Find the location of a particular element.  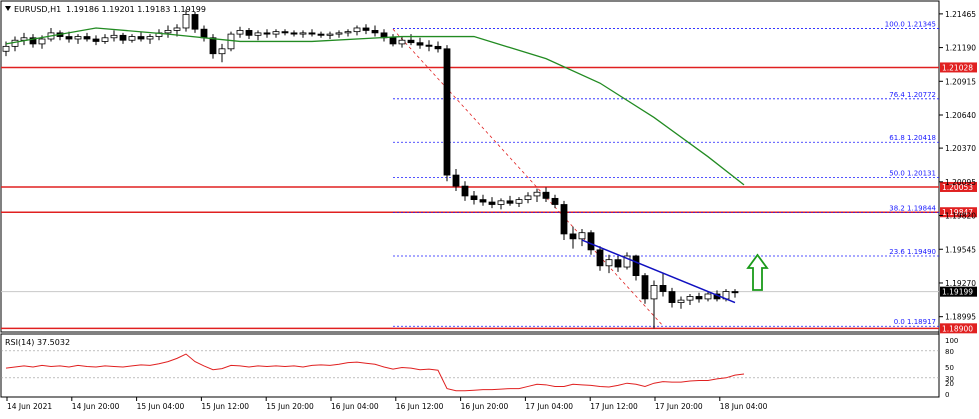

price-tick-label: 1.18995 is located at coordinates (960, 317).